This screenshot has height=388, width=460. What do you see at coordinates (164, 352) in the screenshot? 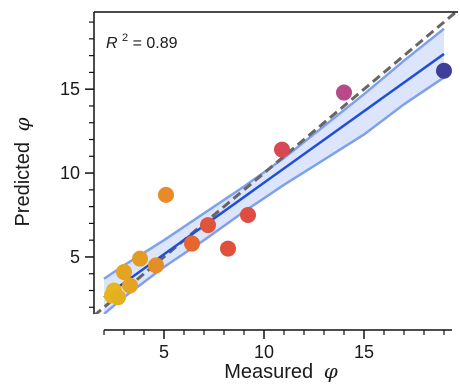
I see `x-tick-label: 5` at bounding box center [164, 352].